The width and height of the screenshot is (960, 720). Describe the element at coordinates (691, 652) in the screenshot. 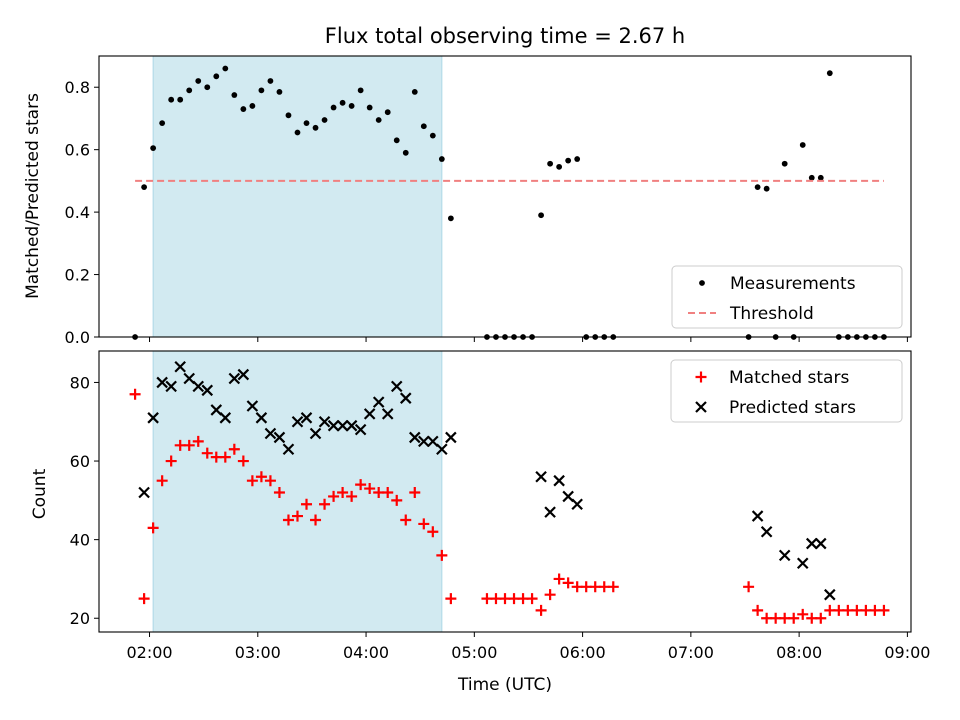

I see `x-tick-label: 07:00` at that location.